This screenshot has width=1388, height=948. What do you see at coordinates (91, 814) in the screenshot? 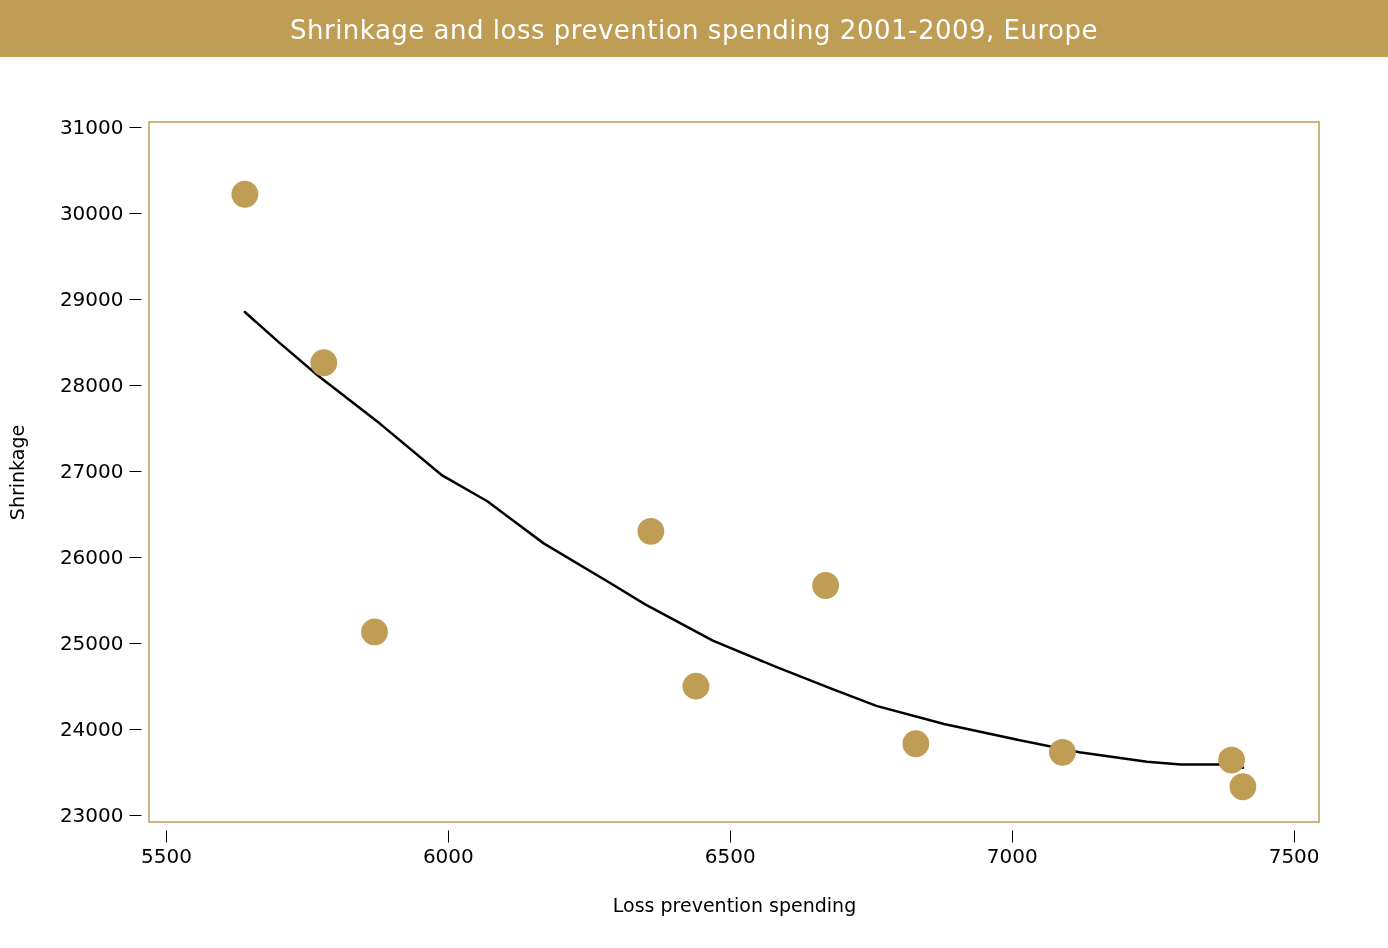
I see `y-tick-label: 23000` at bounding box center [91, 814].